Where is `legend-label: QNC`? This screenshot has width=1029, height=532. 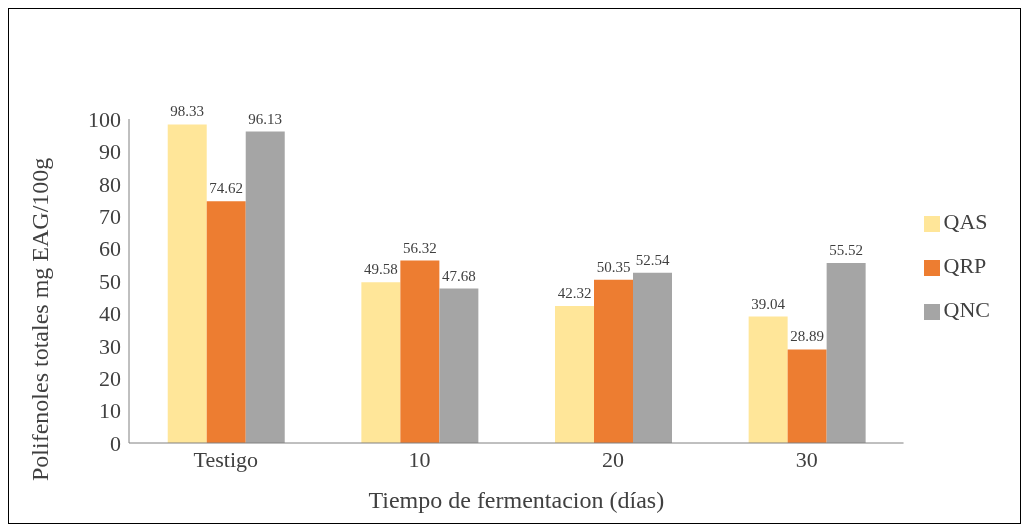 legend-label: QNC is located at coordinates (966, 309).